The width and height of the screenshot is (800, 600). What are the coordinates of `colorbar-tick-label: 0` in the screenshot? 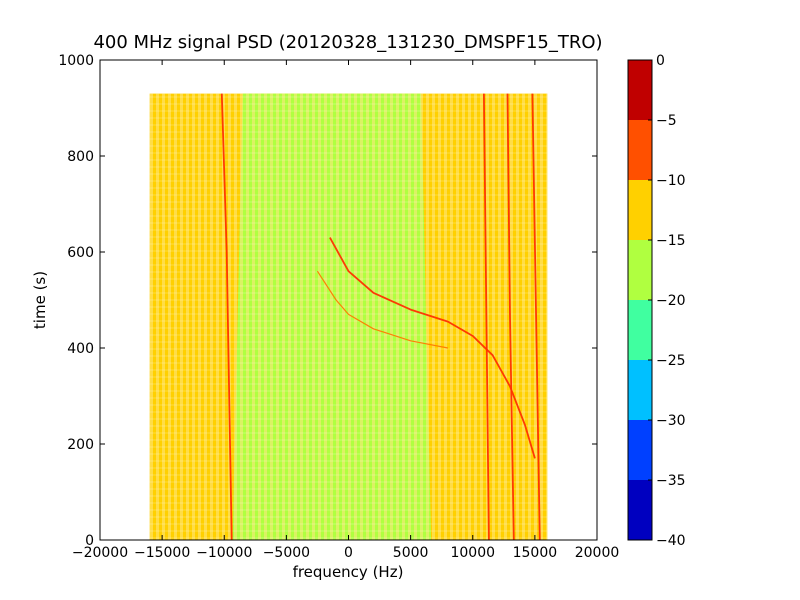 It's located at (660, 61).